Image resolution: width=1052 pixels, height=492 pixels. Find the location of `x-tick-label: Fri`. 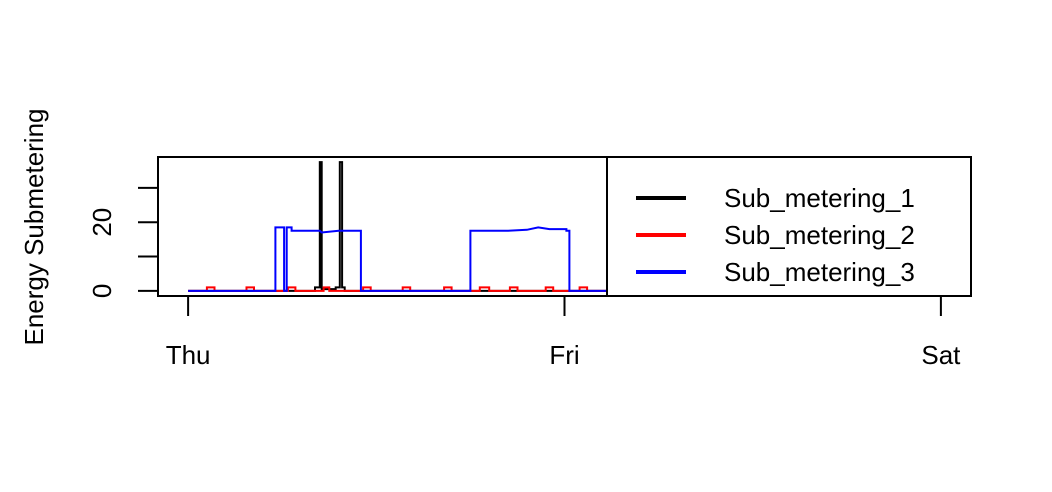

x-tick-label: Fri is located at coordinates (564, 355).